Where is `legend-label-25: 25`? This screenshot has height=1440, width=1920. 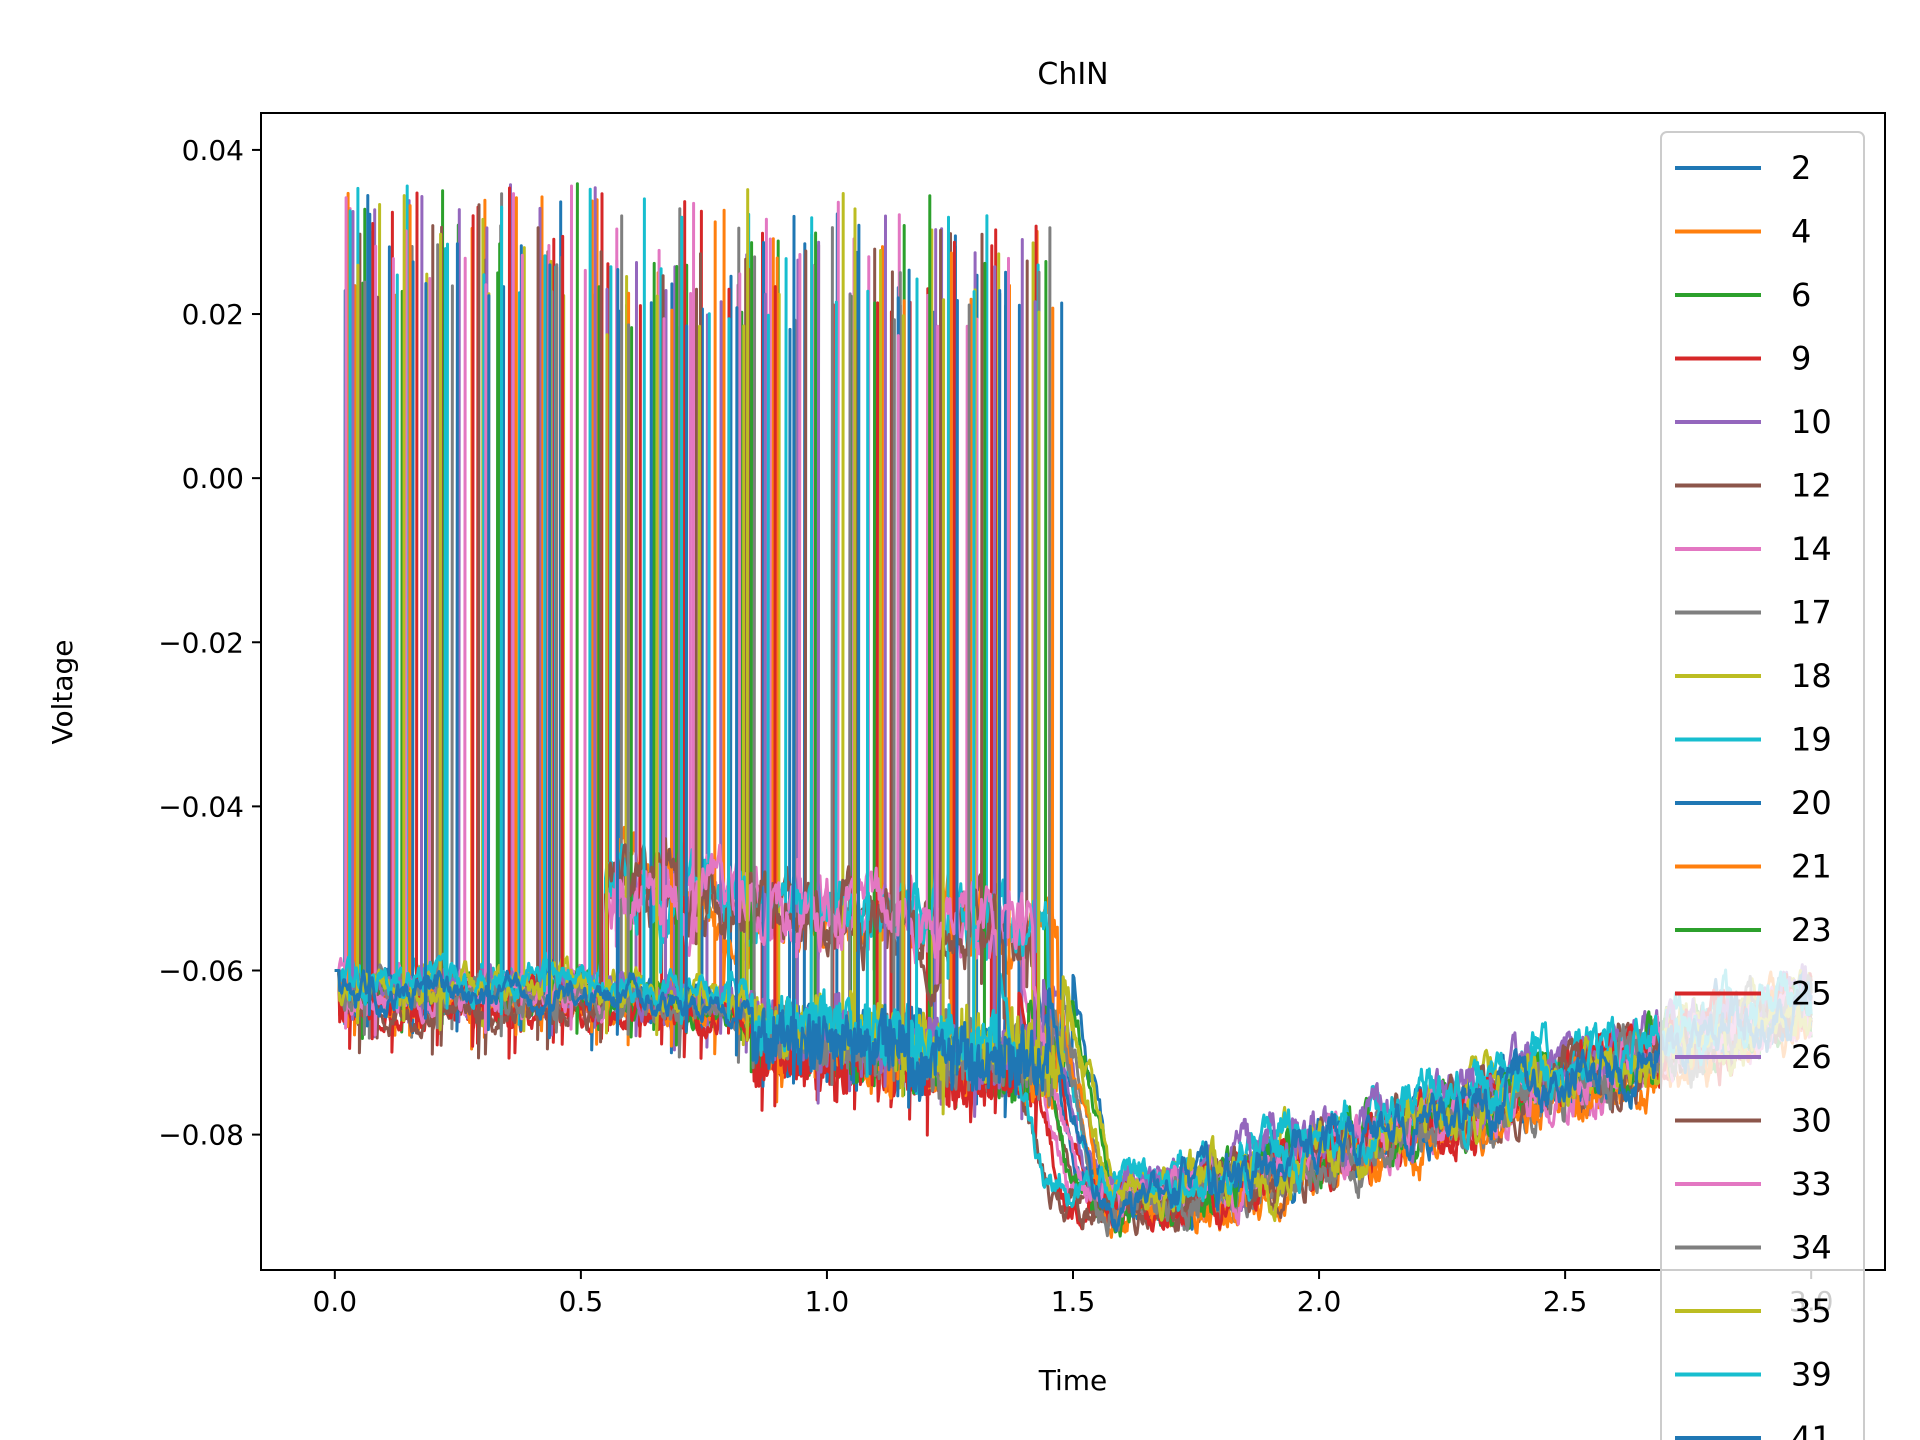
legend-label-25: 25 is located at coordinates (1811, 994).